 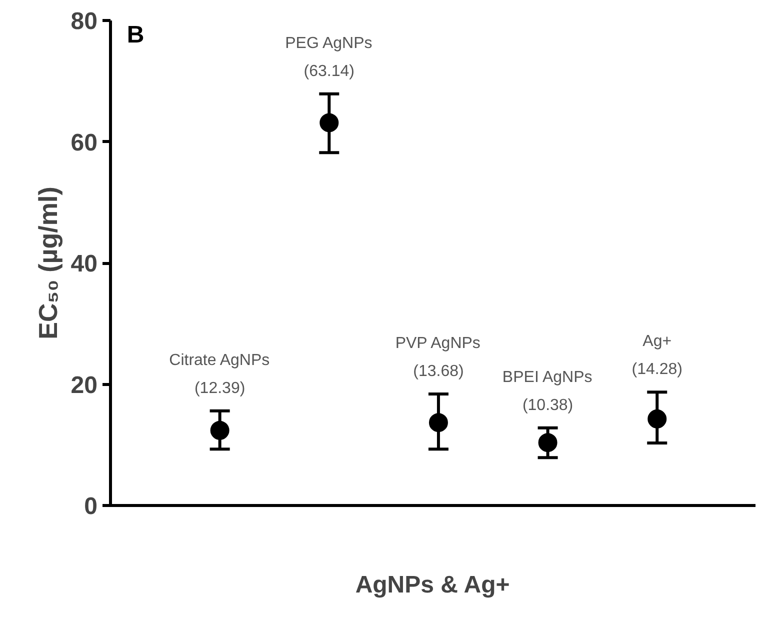 I want to click on annotation: PEG AgNPs, so click(x=328, y=43).